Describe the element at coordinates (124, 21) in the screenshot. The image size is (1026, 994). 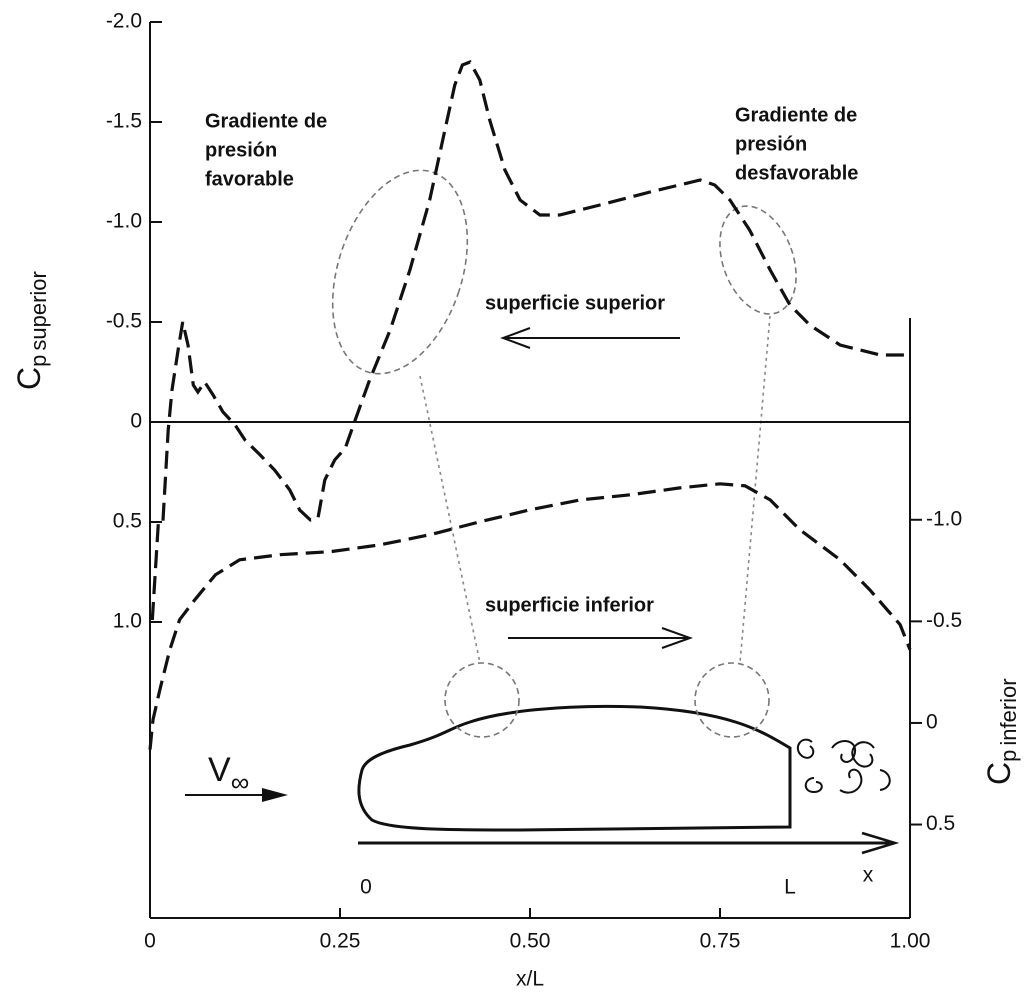
I see `y-tick-label: -2.0` at that location.